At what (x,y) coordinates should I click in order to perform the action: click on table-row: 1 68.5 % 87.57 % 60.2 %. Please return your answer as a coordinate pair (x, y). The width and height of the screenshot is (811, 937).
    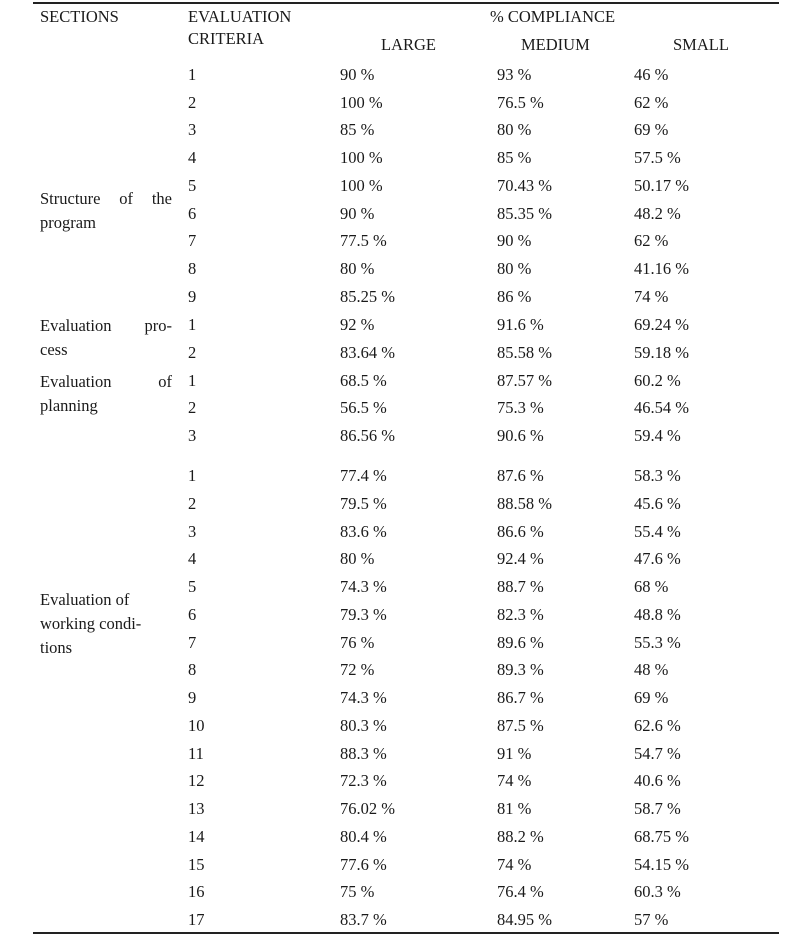
    Looking at the image, I should click on (405, 382).